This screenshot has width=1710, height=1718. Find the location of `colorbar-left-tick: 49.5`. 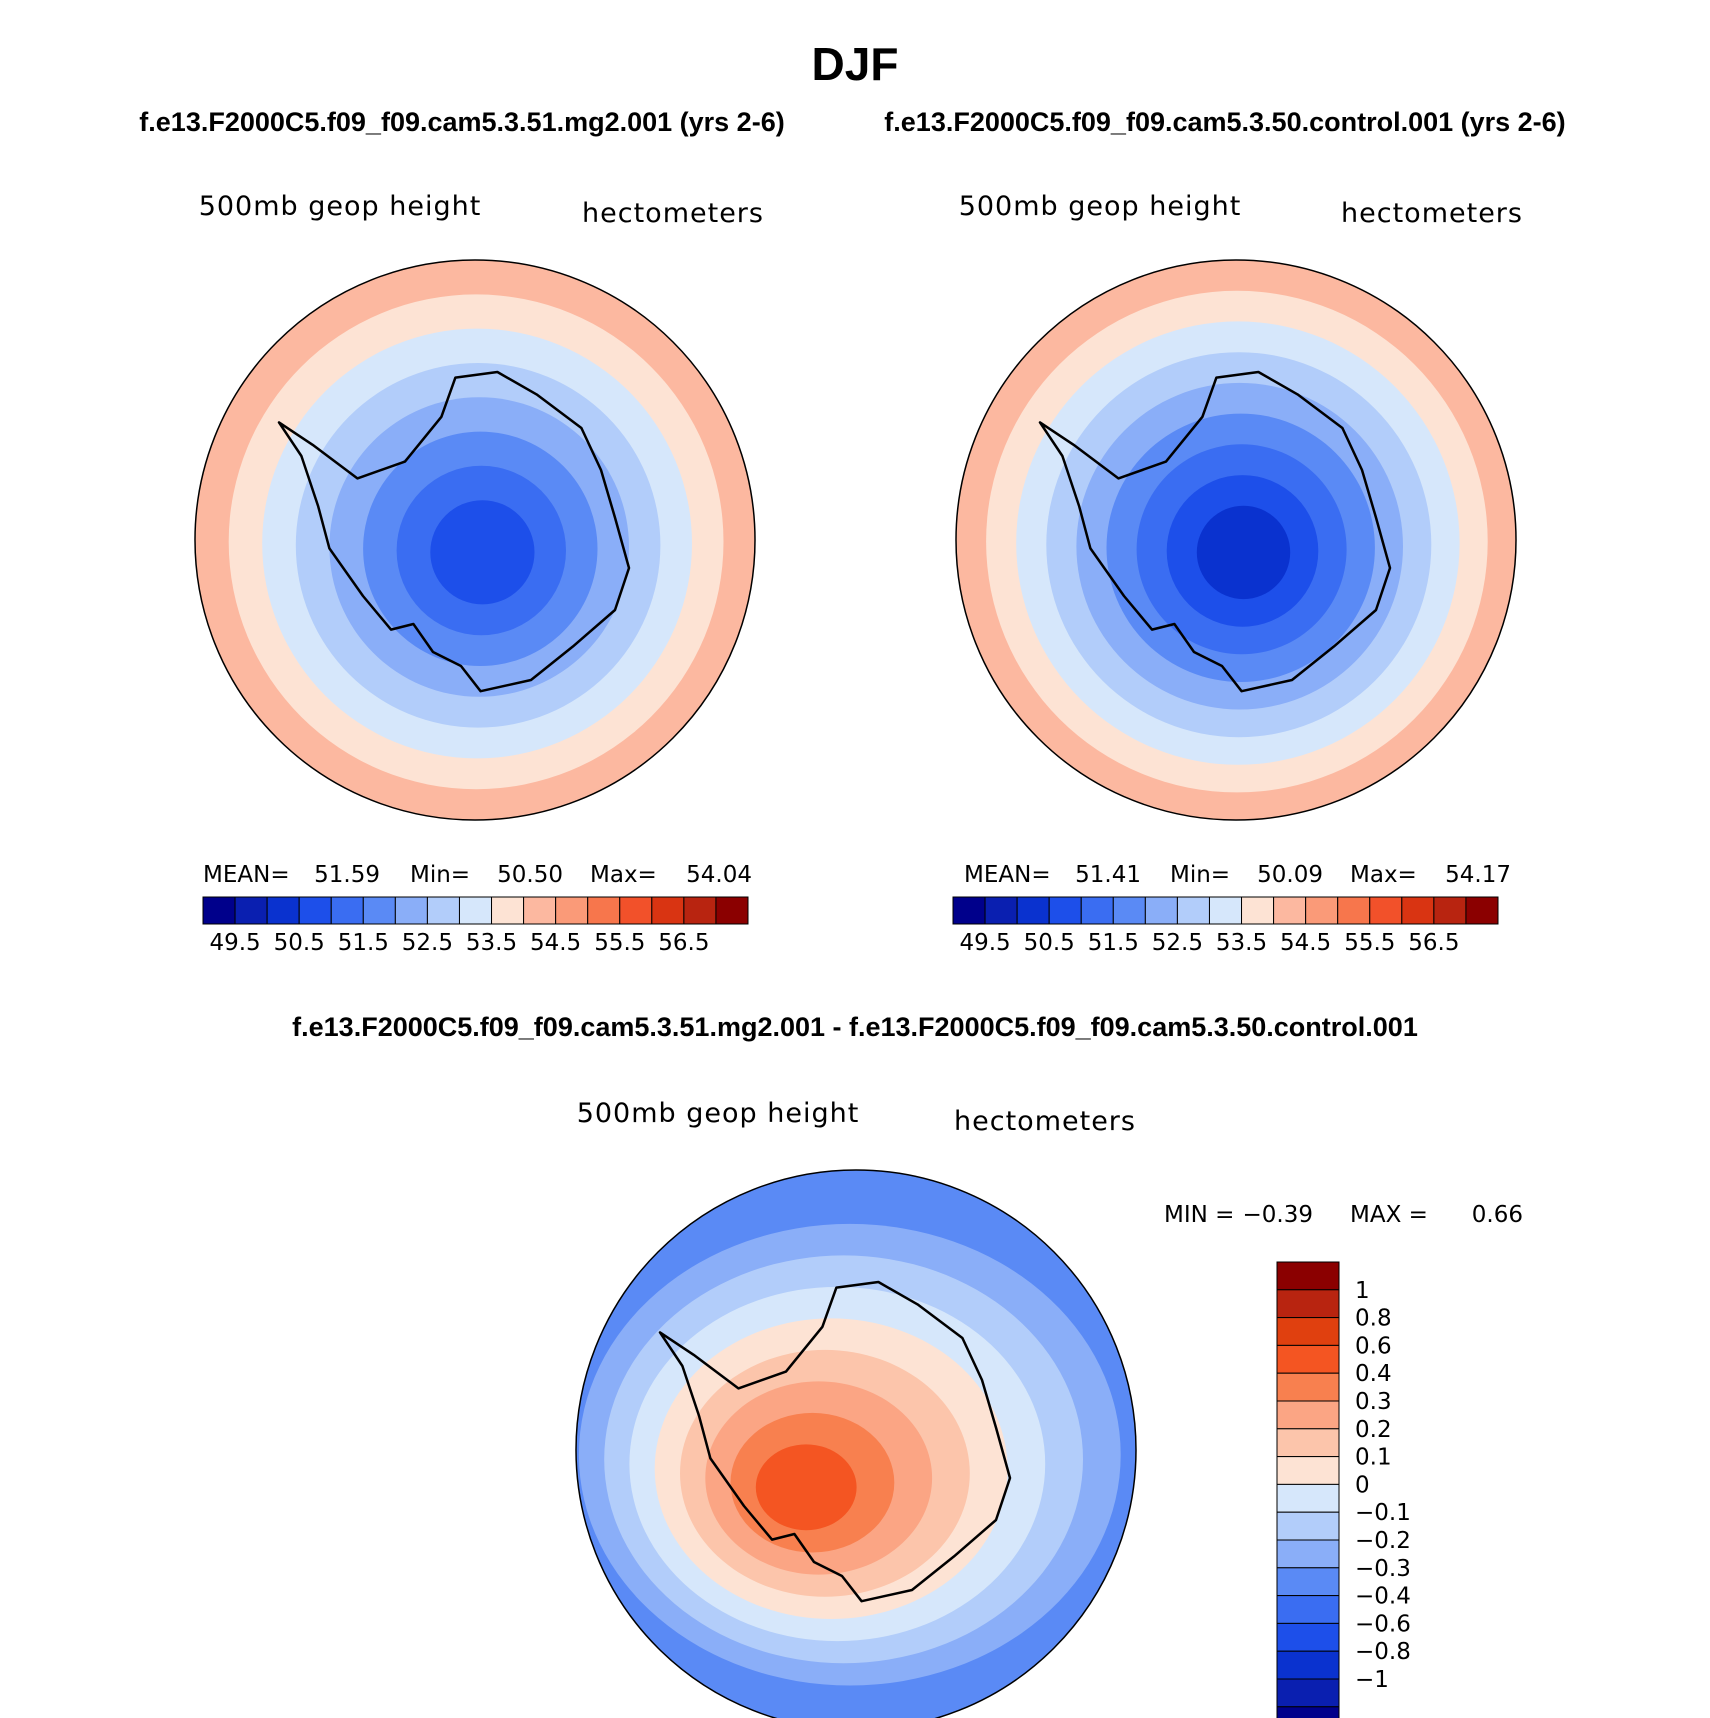

colorbar-left-tick: 49.5 is located at coordinates (234, 943).